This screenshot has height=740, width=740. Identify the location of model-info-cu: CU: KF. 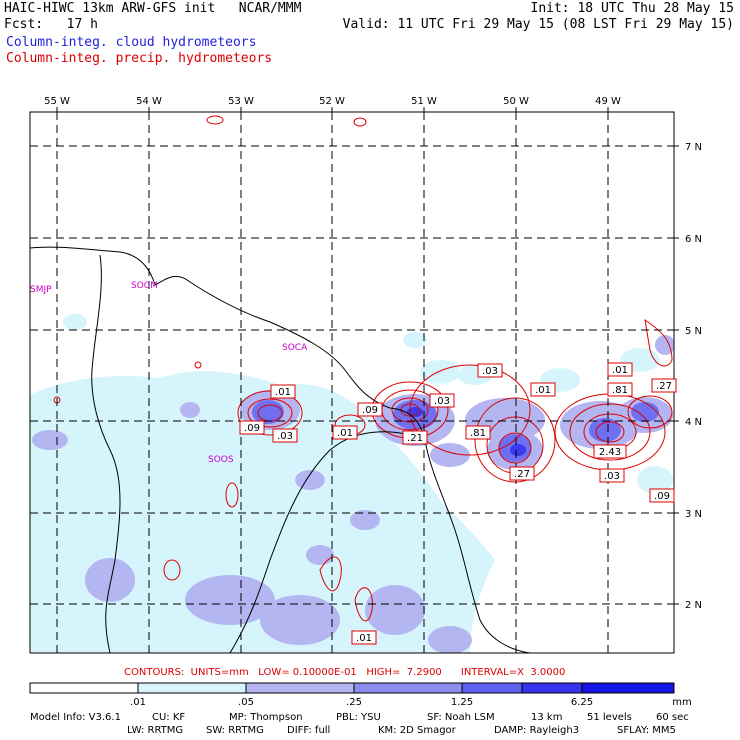
(169, 717).